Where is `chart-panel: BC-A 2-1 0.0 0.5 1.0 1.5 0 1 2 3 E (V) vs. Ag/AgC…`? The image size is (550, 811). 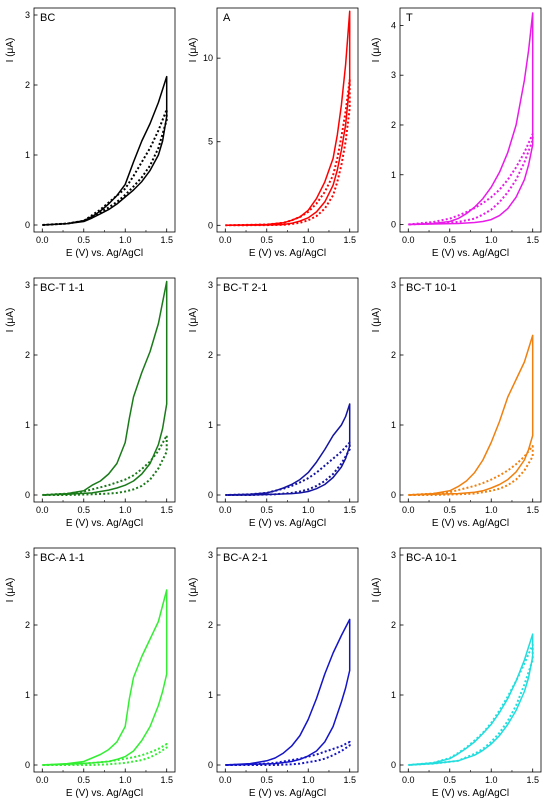 chart-panel: BC-A 2-1 0.0 0.5 1.0 1.5 0 1 2 3 E (V) vs. Ag/AgC… is located at coordinates (274, 675).